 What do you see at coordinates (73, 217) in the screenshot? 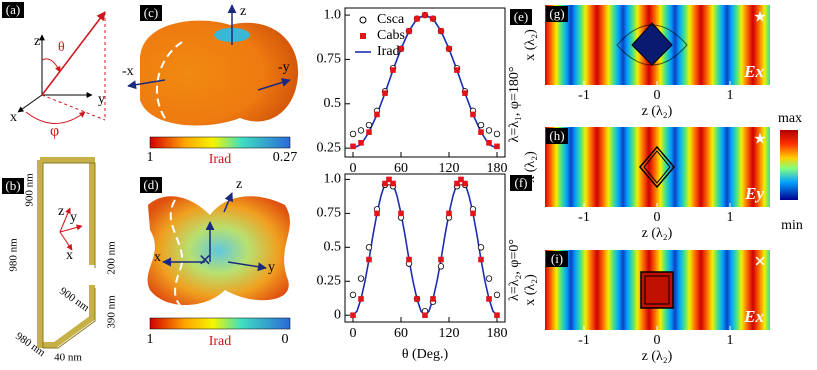
I see `axis-label: y` at bounding box center [73, 217].